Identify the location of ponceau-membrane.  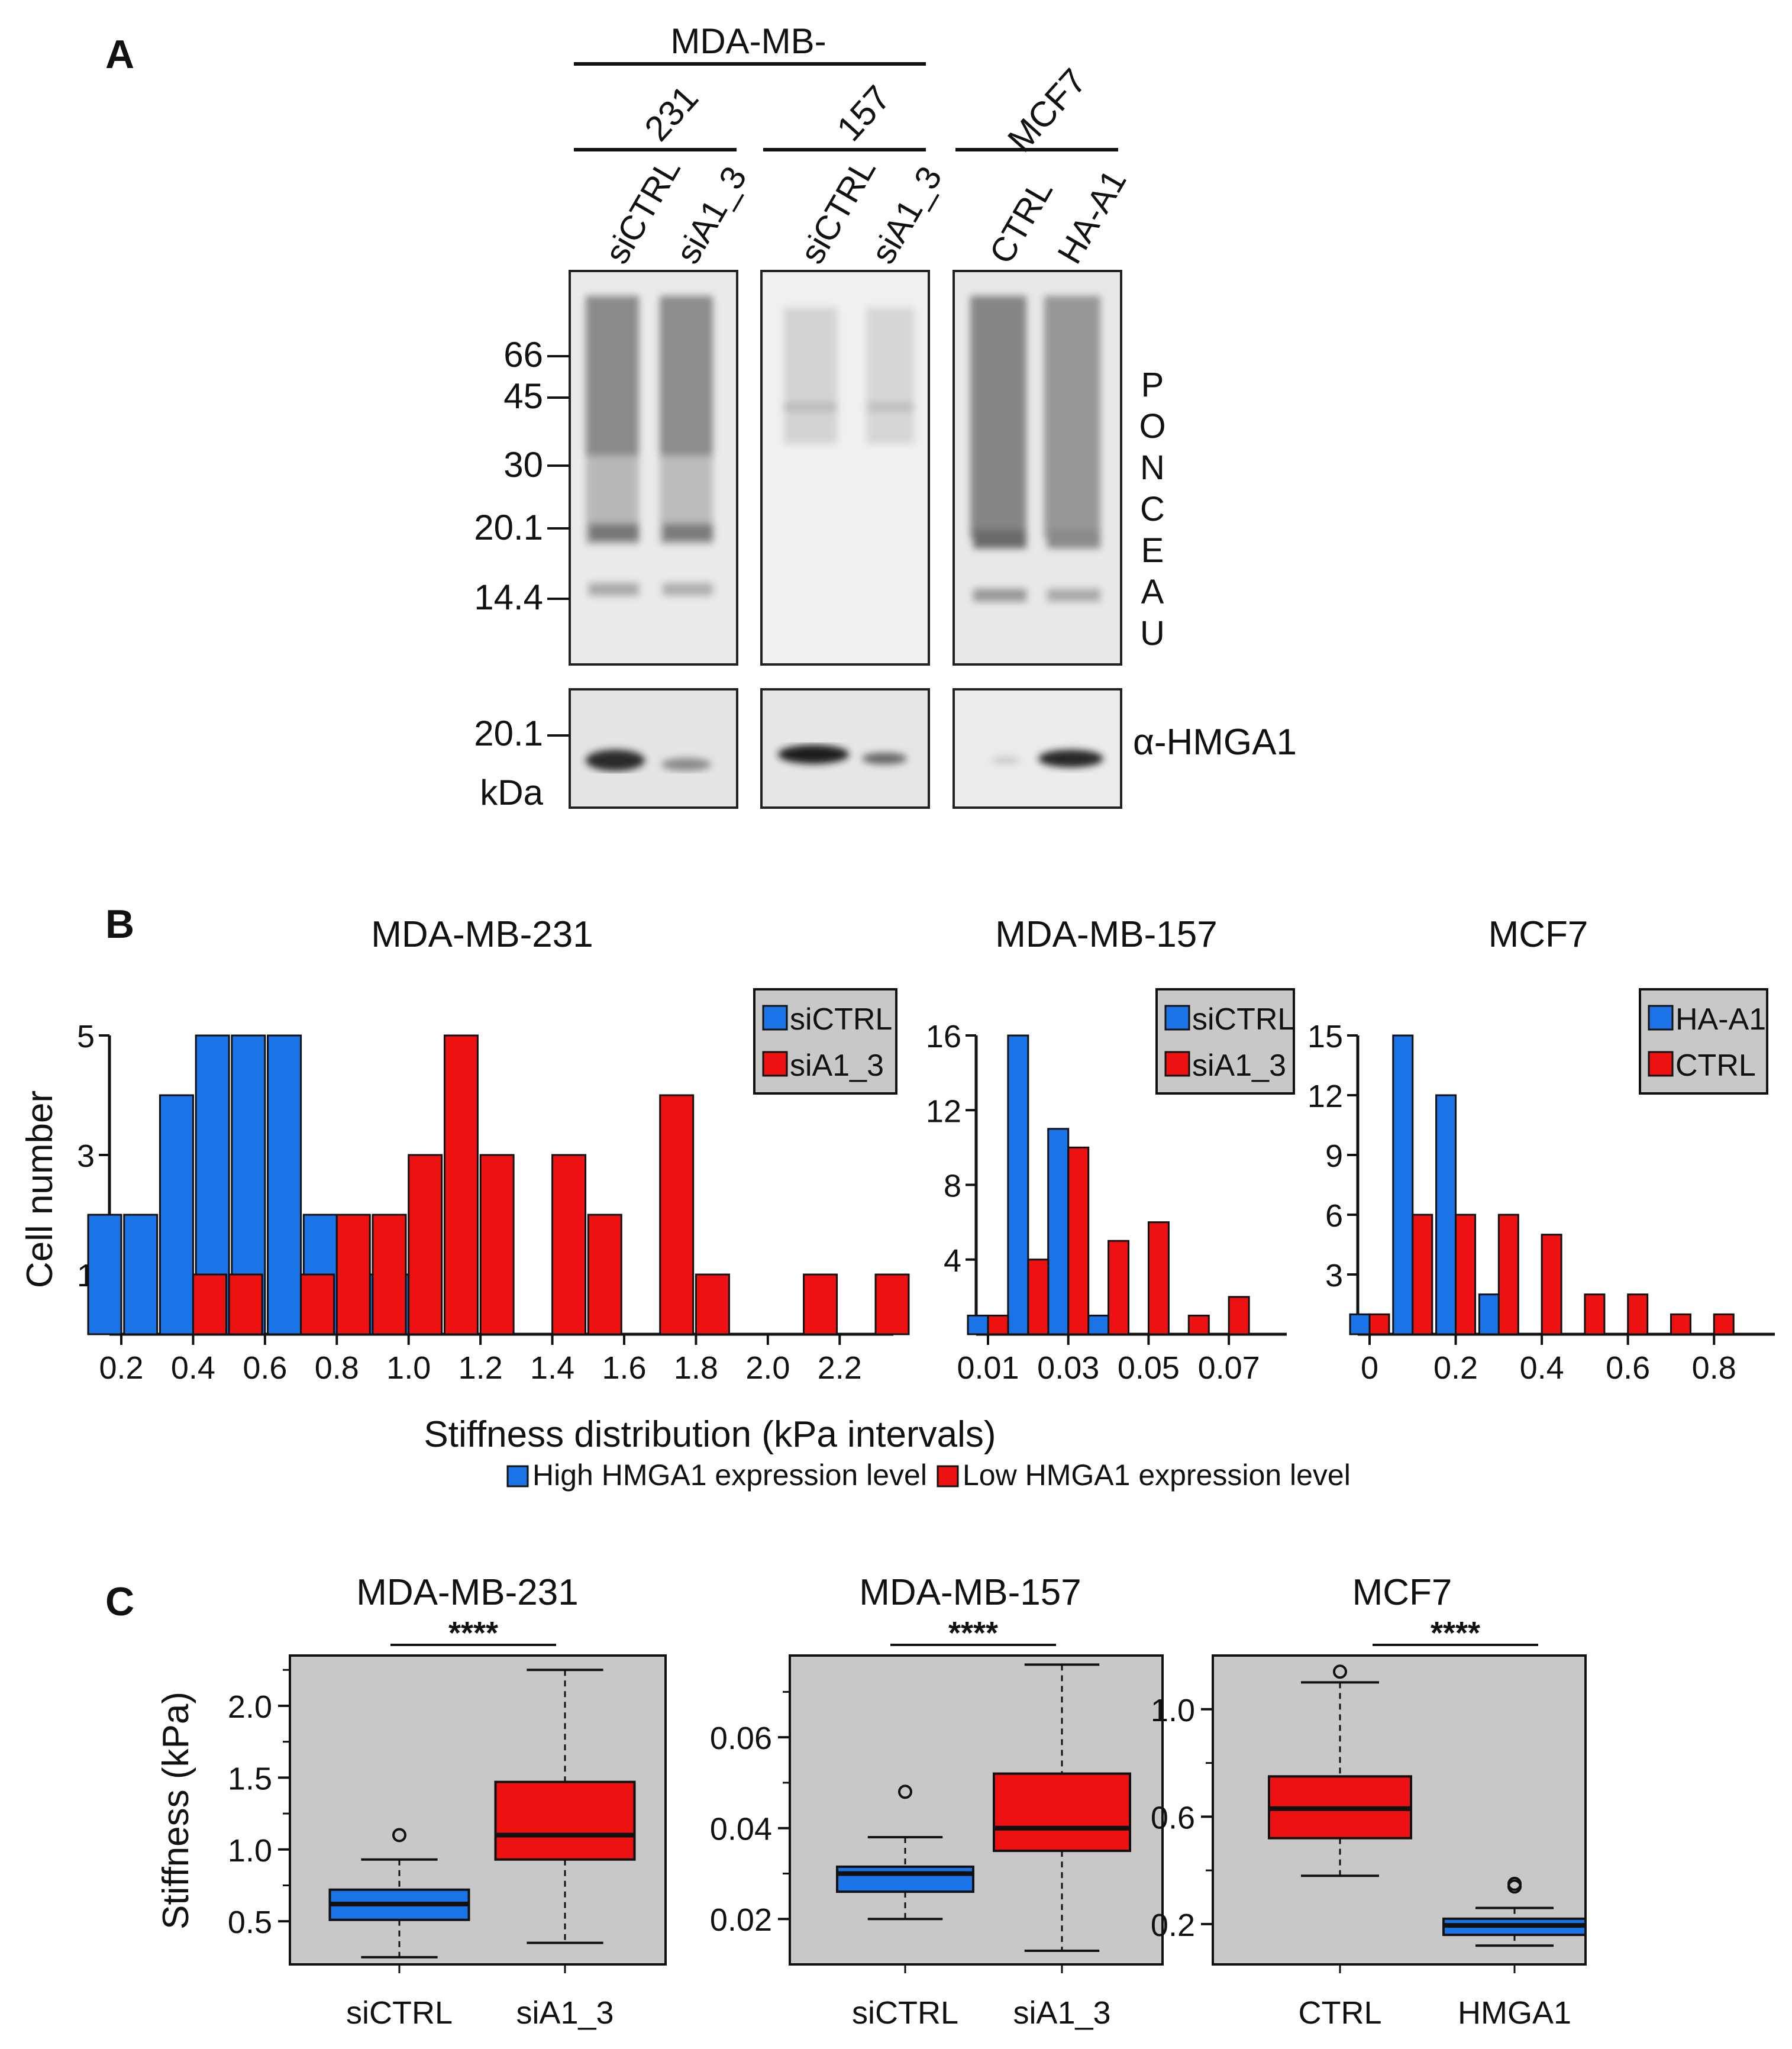
(845, 468).